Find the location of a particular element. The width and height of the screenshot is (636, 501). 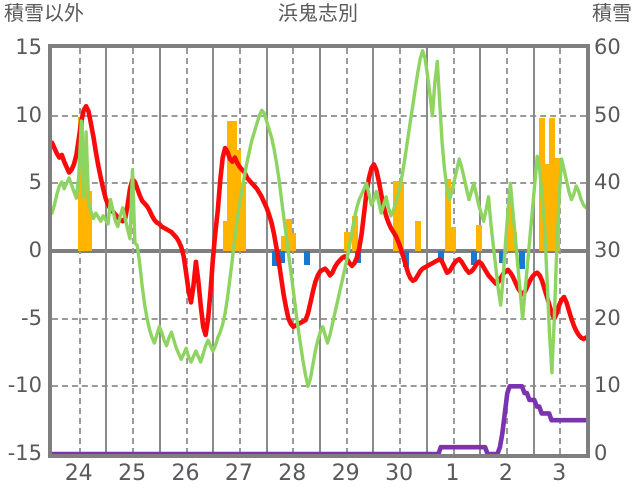

y-axis-tick-label: 15 is located at coordinates (28, 47).